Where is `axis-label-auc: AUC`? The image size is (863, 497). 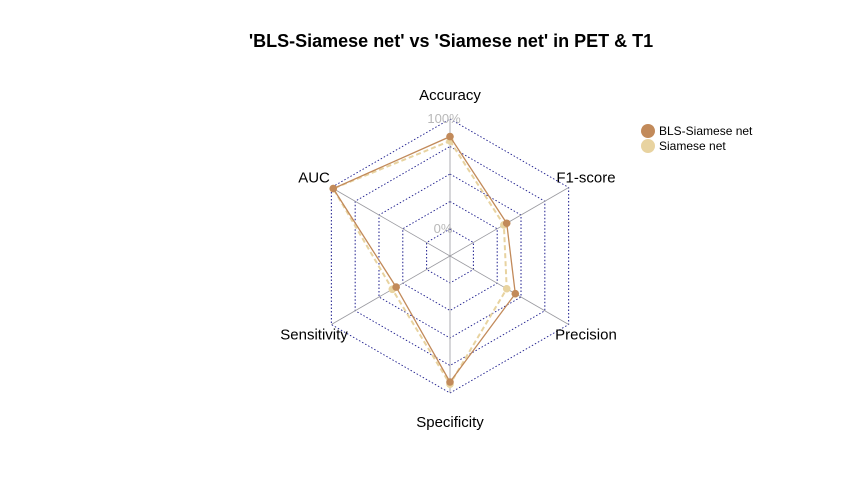
axis-label-auc: AUC is located at coordinates (314, 178).